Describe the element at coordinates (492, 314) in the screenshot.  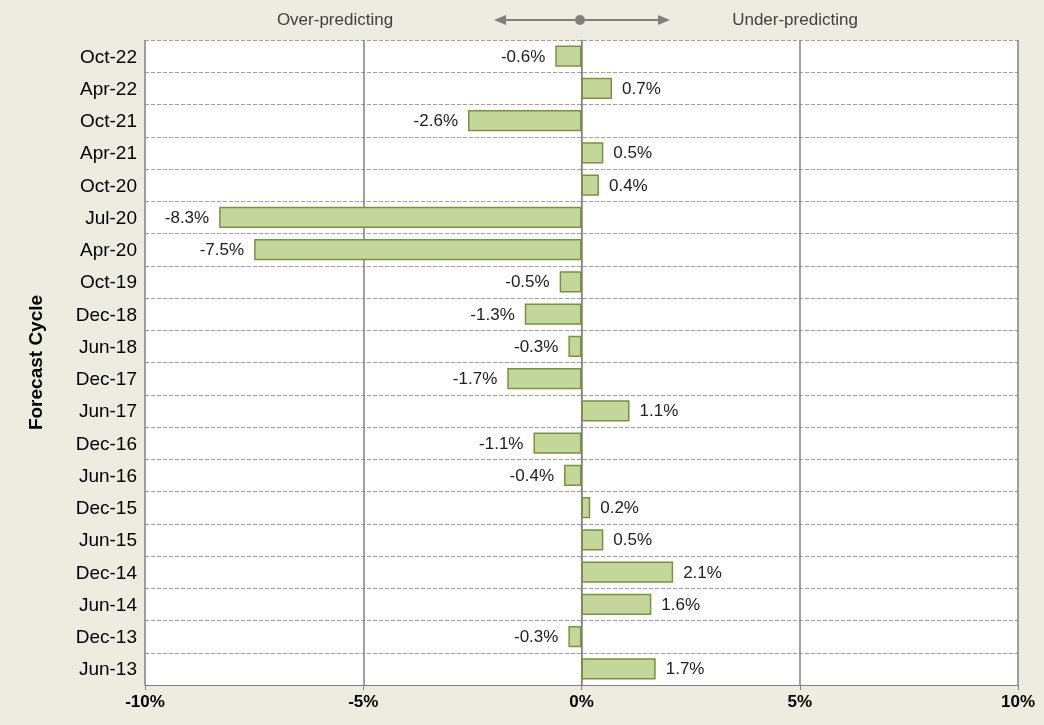
I see `data-label: -1.3%` at that location.